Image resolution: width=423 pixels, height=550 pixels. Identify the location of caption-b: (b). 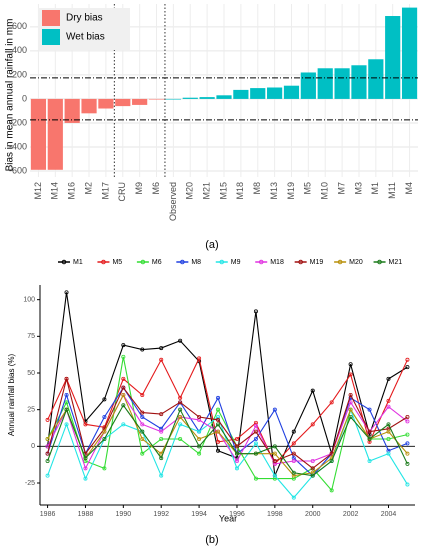
(211, 540).